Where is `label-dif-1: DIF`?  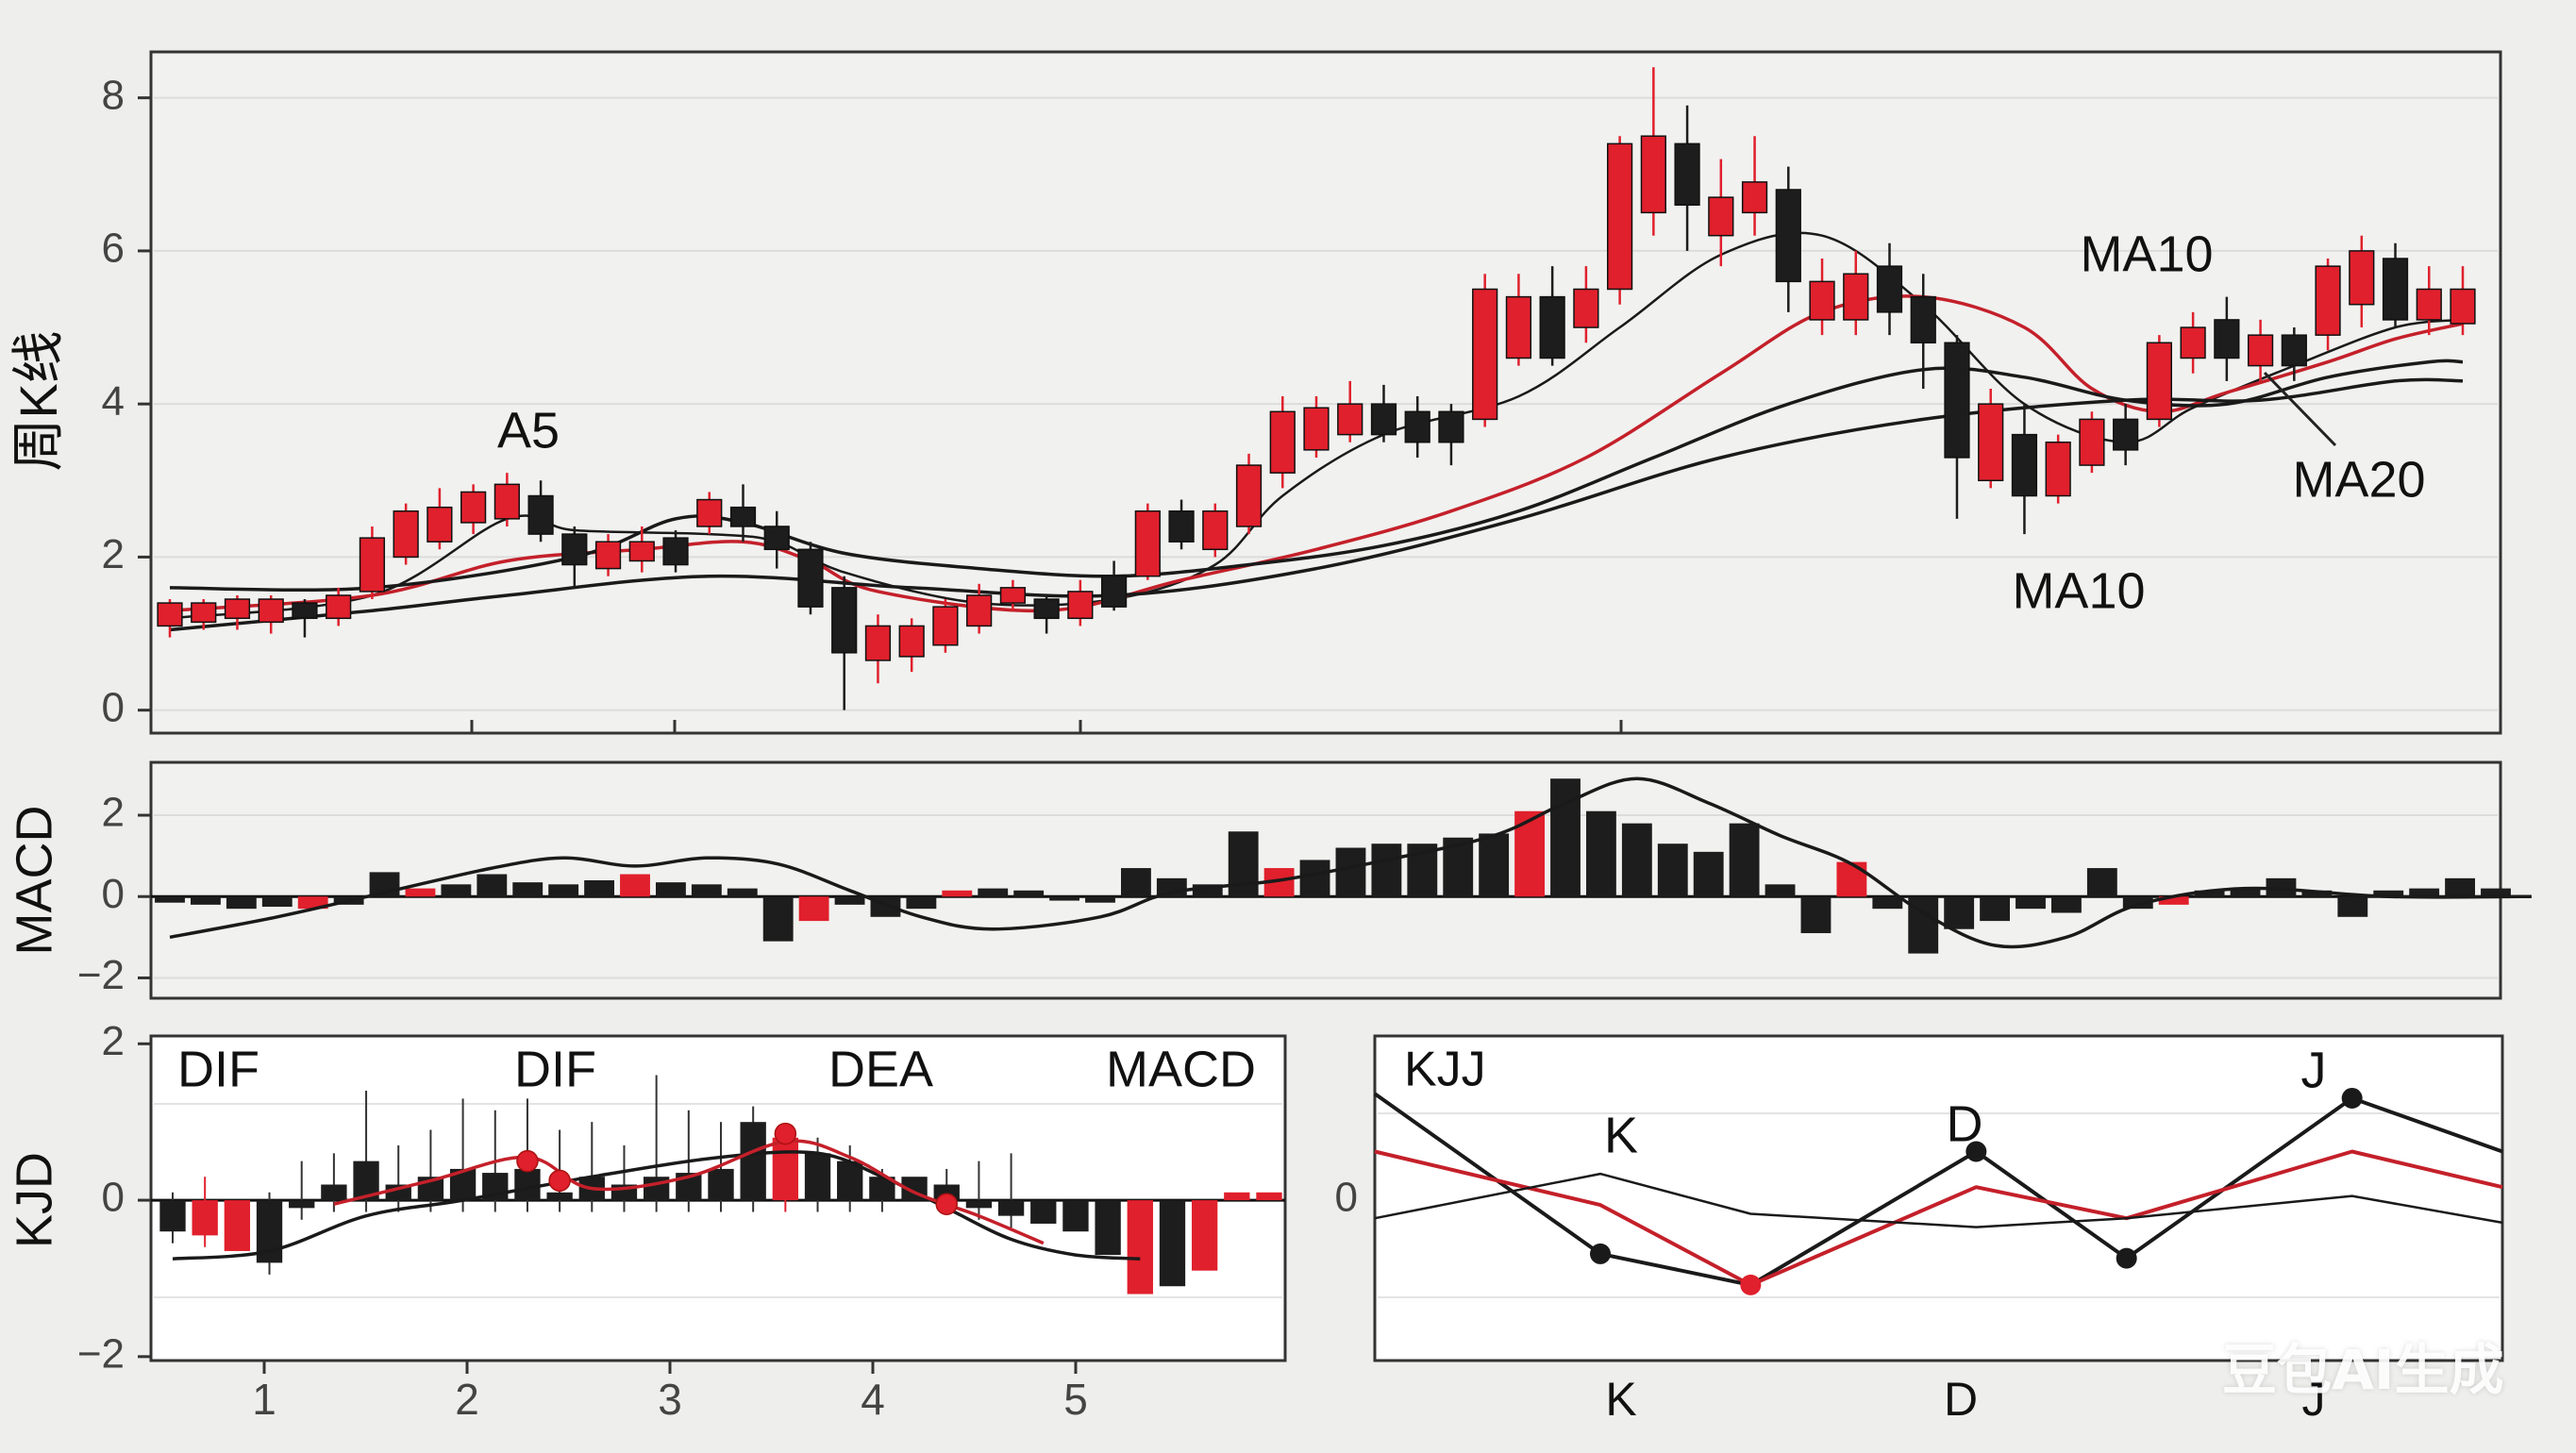 label-dif-1: DIF is located at coordinates (218, 1069).